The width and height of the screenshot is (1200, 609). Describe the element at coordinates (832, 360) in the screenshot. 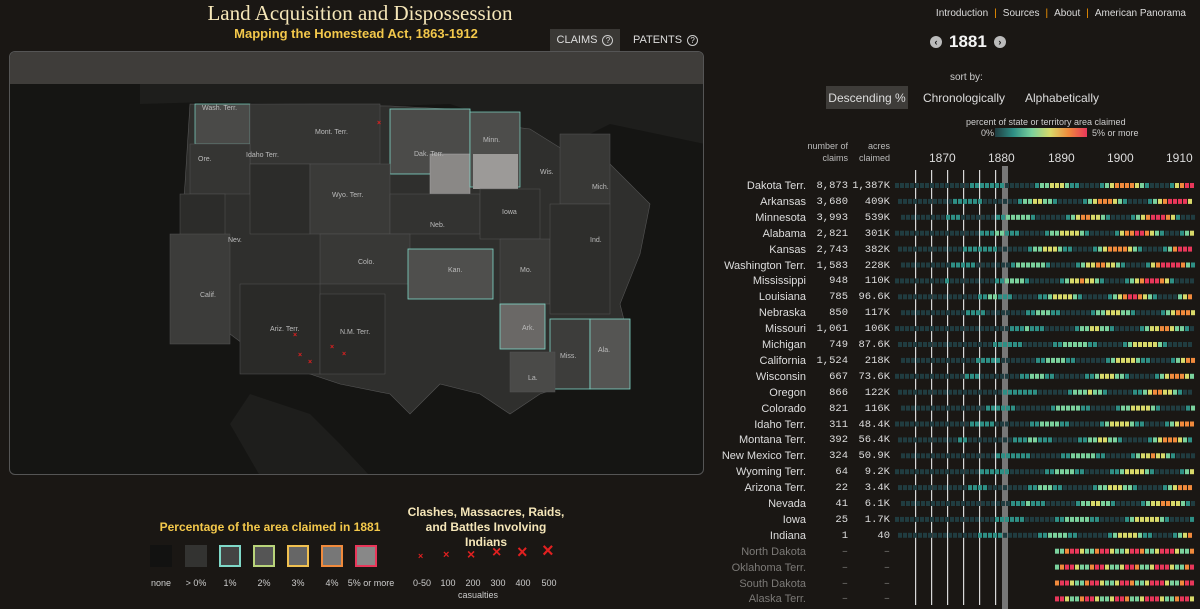

I see `row-claims: 1,524` at that location.